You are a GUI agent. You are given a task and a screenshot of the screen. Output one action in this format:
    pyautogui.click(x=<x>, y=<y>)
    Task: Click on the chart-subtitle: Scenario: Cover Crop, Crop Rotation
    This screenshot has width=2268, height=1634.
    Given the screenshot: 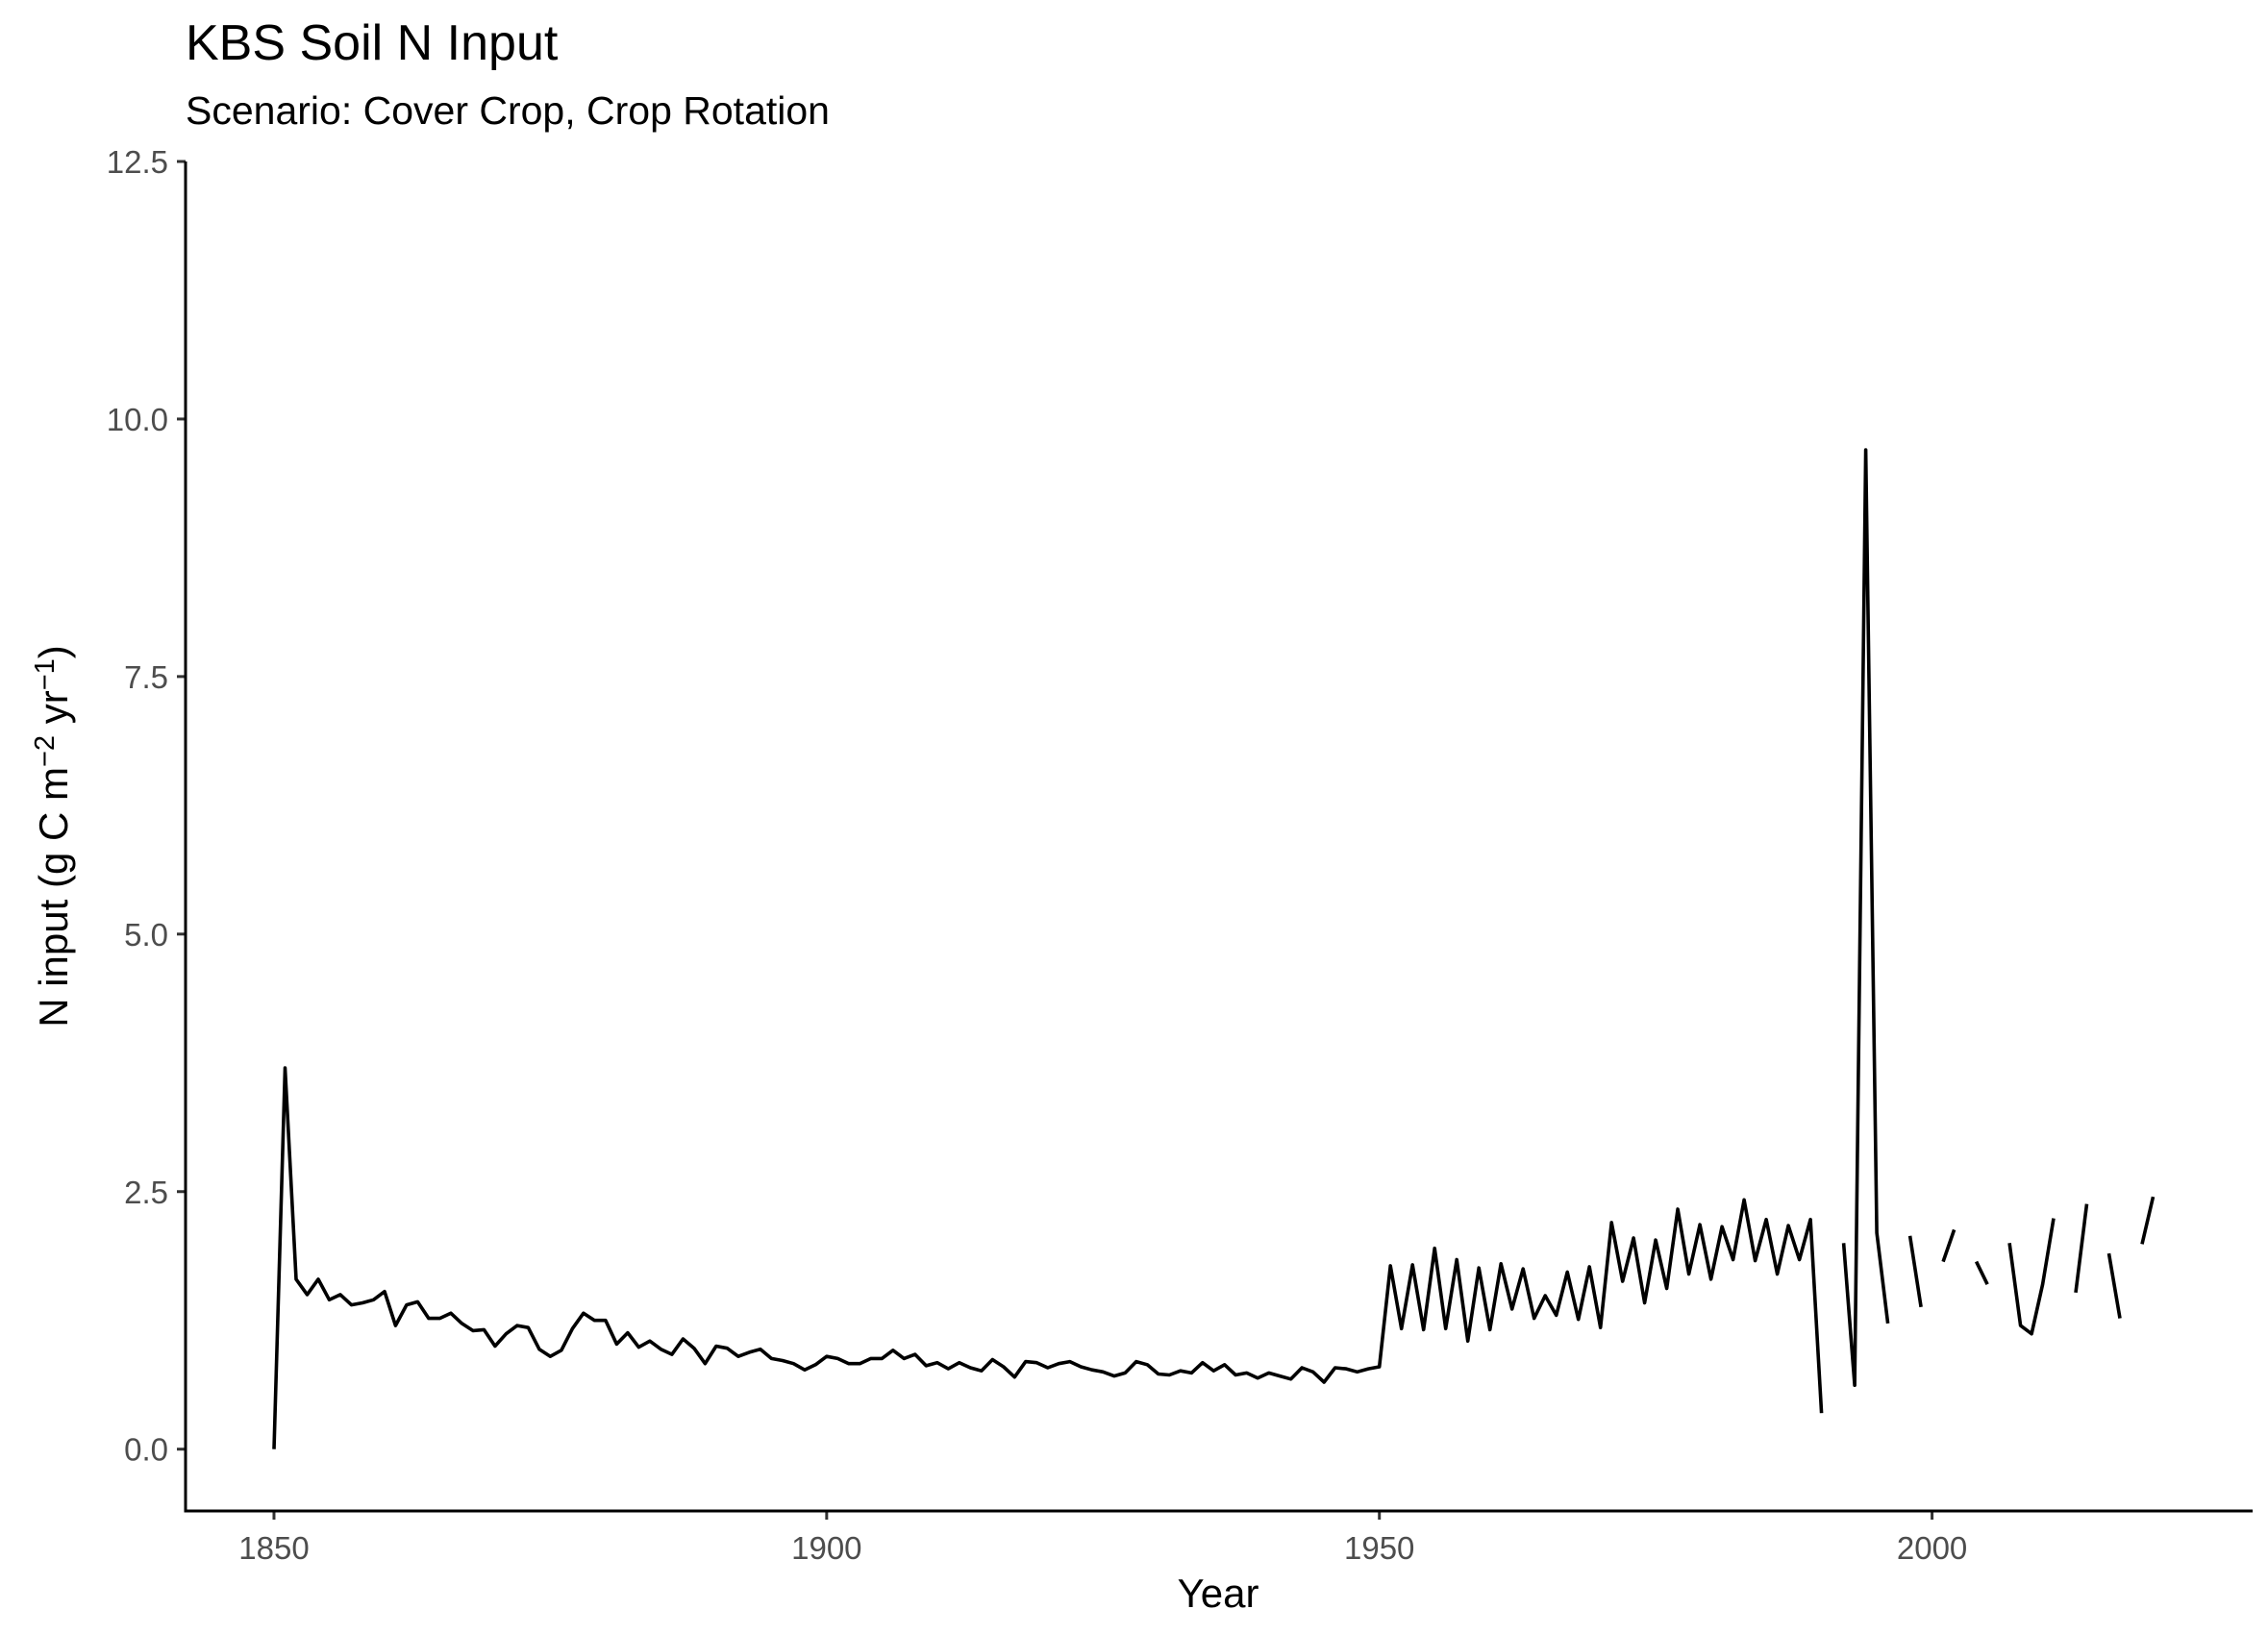 What is the action you would take?
    pyautogui.click(x=508, y=110)
    